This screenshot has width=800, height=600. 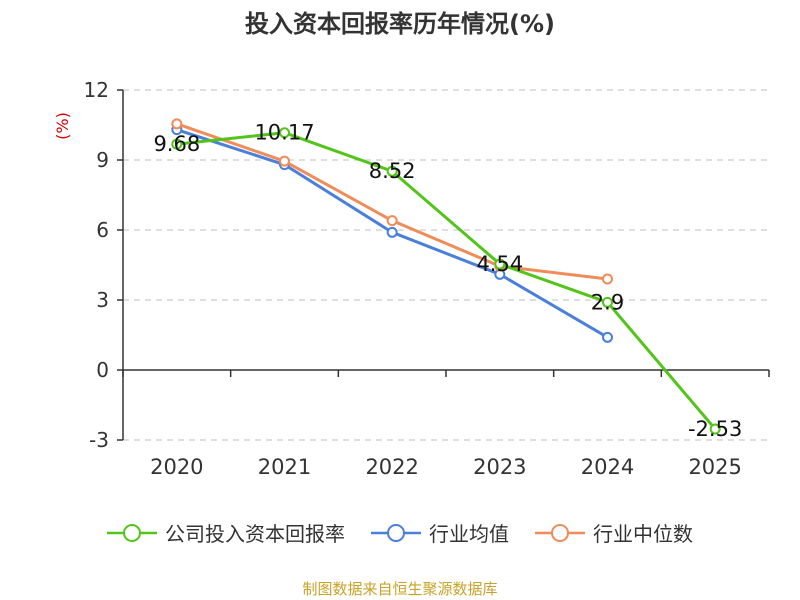 I want to click on data-label: 9.68, so click(x=176, y=144).